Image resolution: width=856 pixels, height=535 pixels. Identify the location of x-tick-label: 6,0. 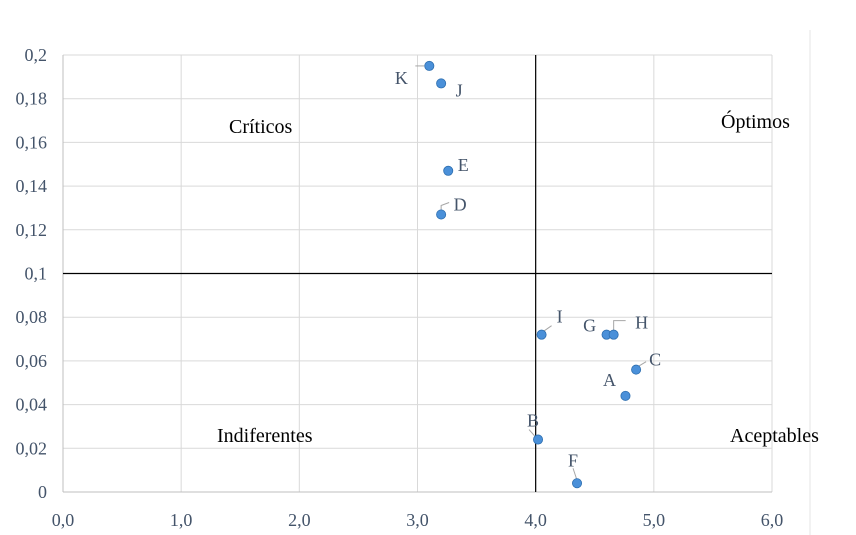
(772, 520).